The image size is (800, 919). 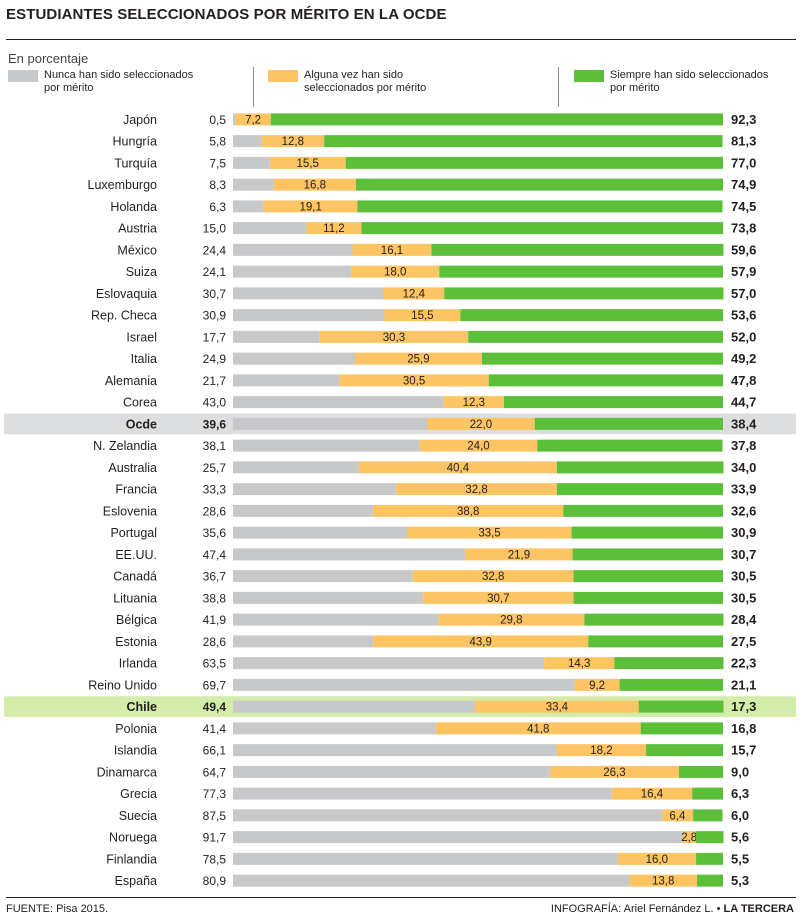 I want to click on data-label-nunca: 25,7, so click(x=215, y=468).